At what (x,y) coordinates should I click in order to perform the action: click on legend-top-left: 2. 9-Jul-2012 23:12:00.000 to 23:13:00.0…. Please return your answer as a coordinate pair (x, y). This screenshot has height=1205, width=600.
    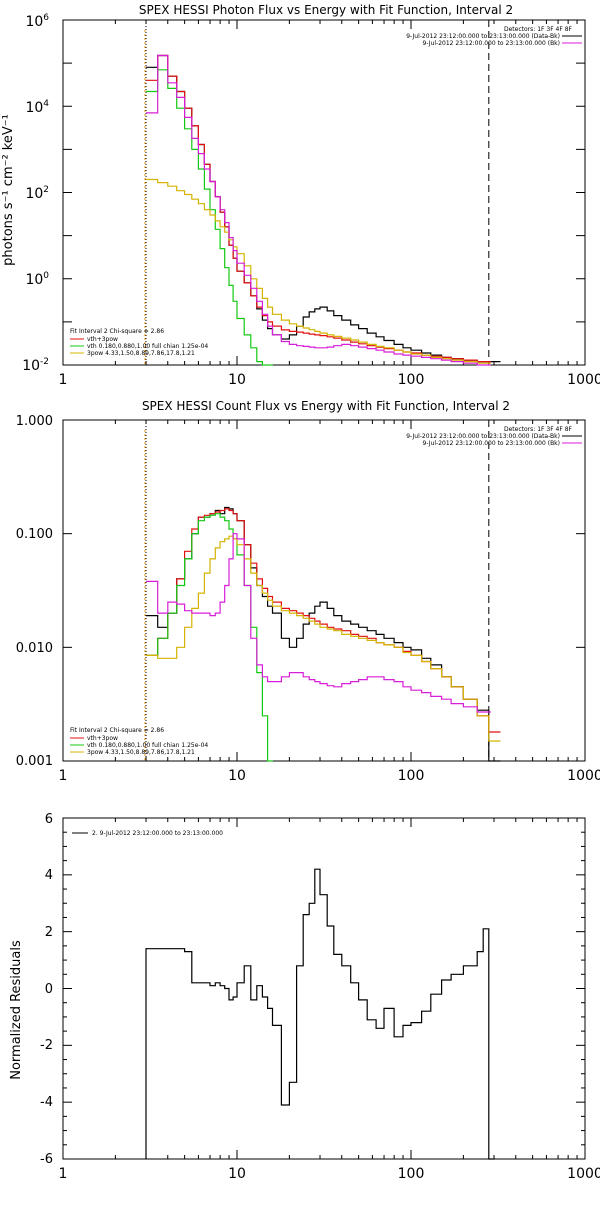
    Looking at the image, I should click on (147, 833).